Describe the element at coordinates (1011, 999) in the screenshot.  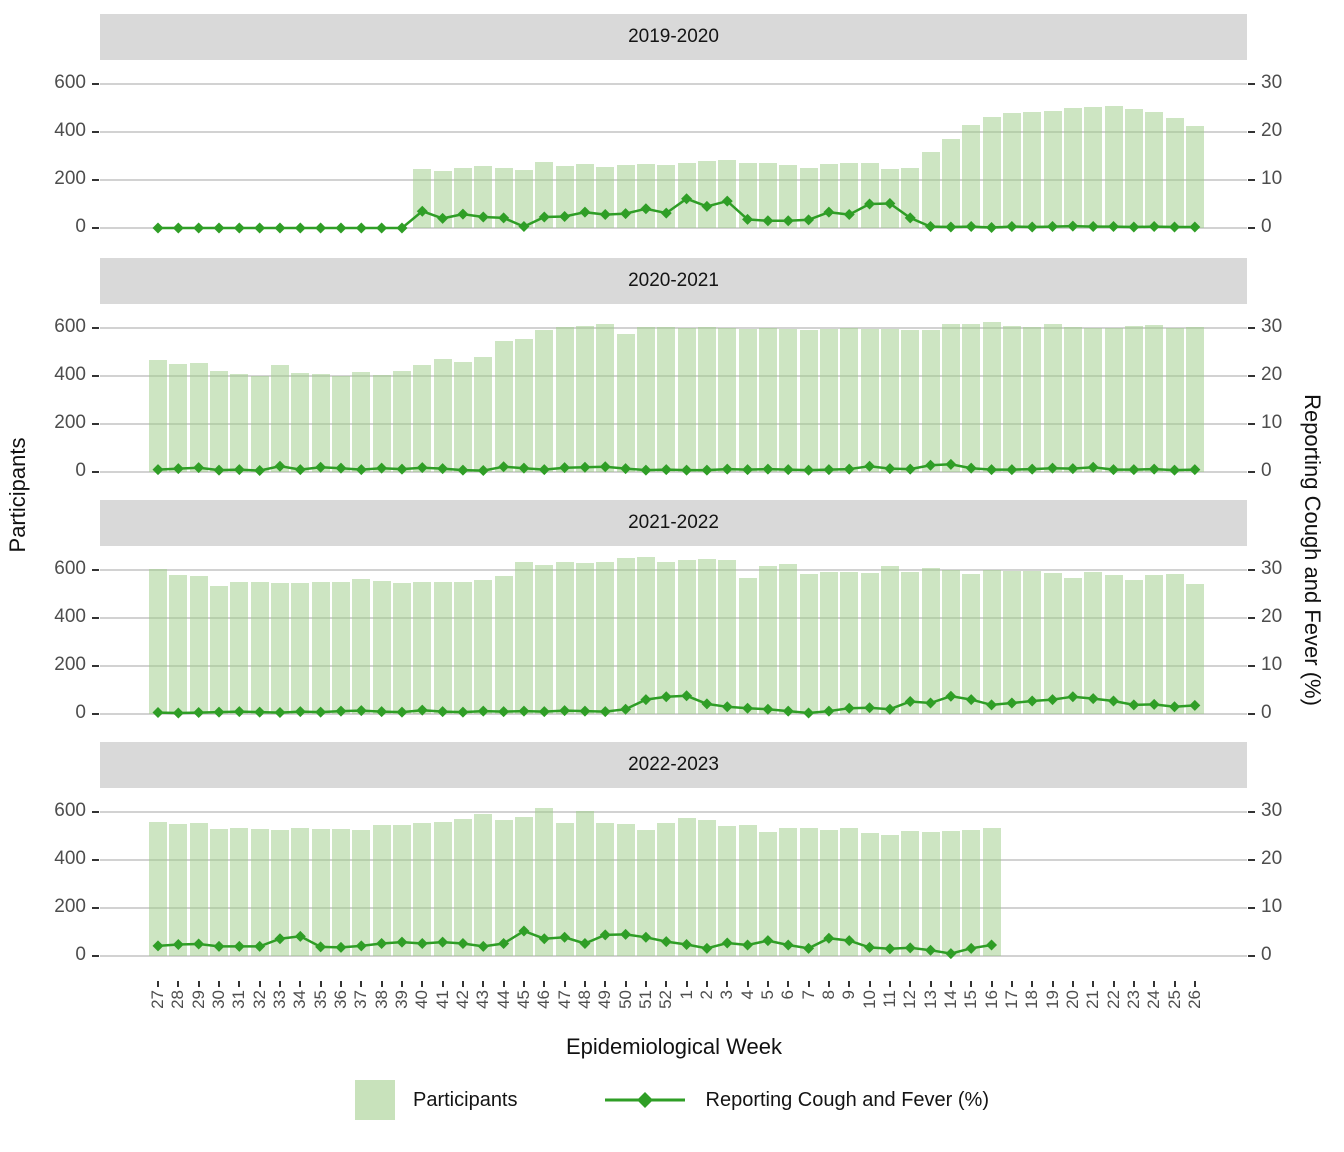
I see `x-axis-week-label: 17` at that location.